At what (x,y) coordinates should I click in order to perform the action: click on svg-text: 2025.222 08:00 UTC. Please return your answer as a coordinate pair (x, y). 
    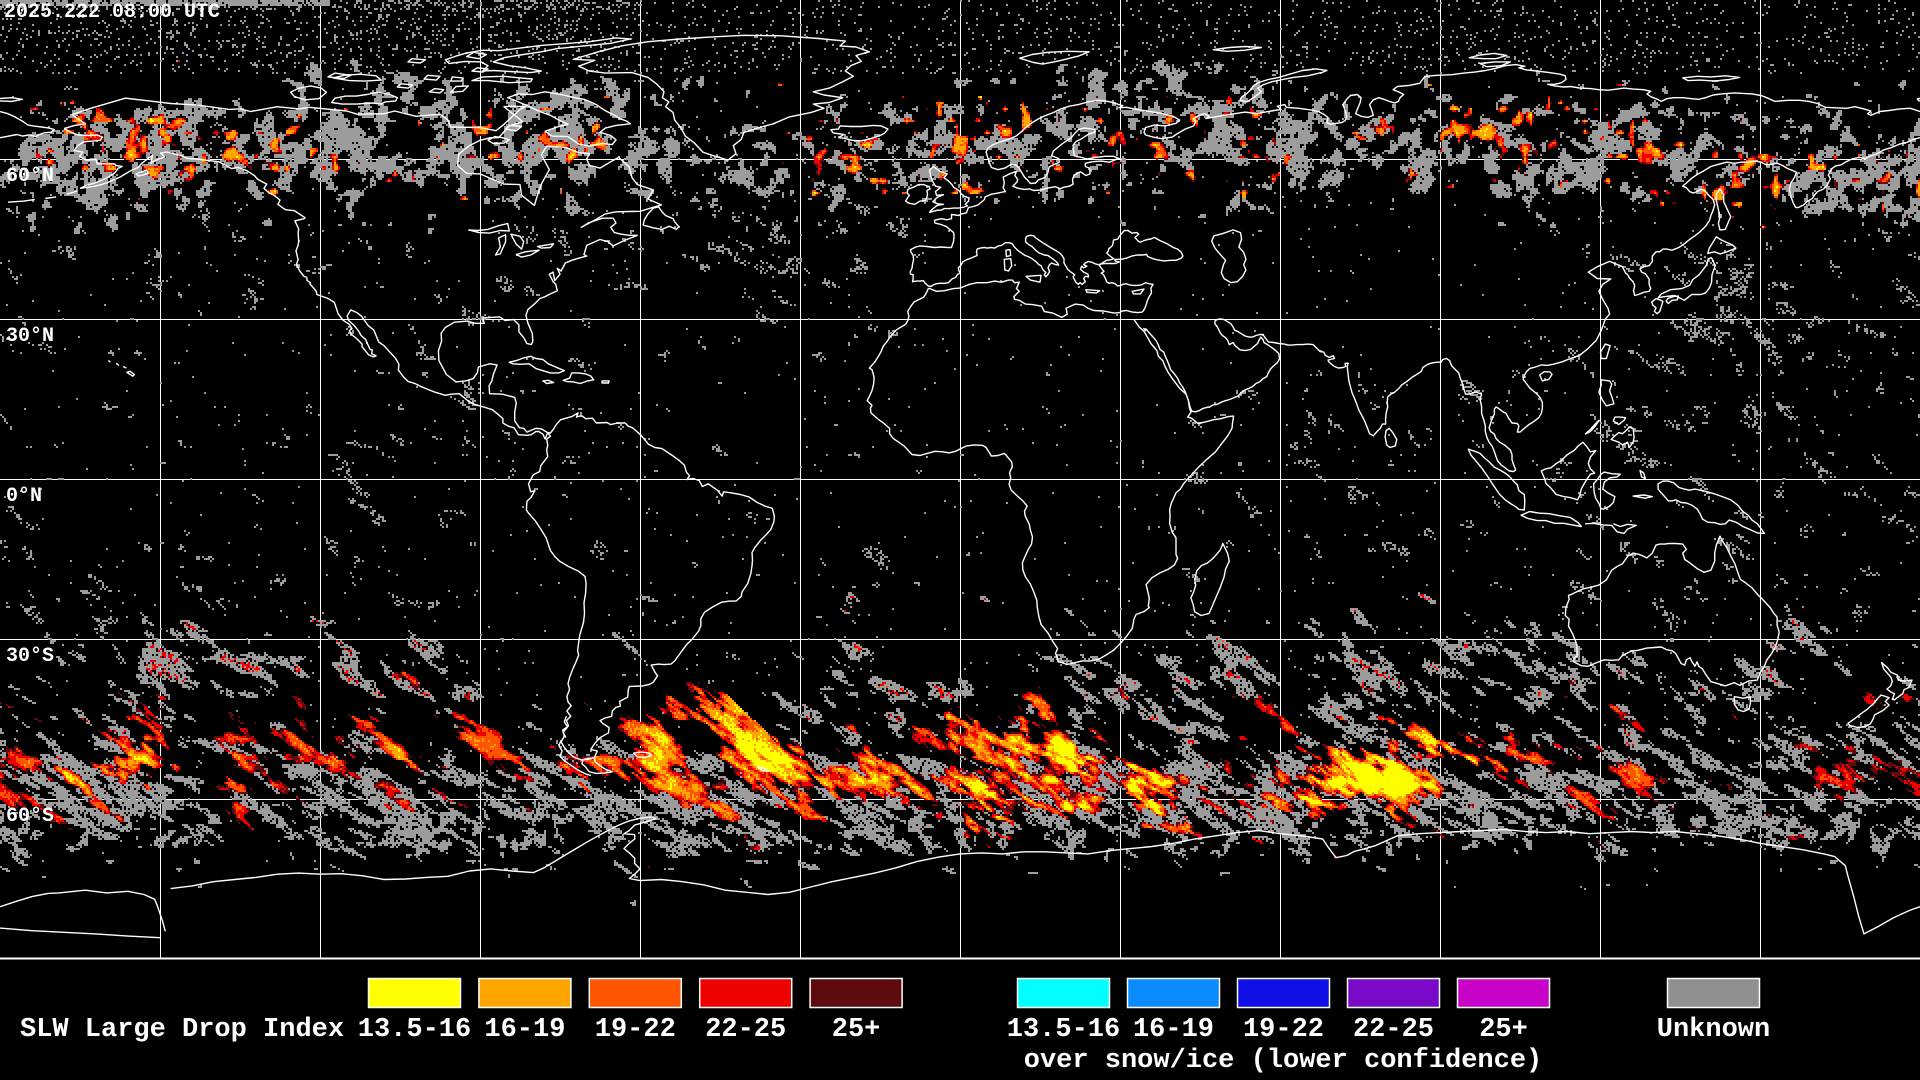
    Looking at the image, I should click on (112, 12).